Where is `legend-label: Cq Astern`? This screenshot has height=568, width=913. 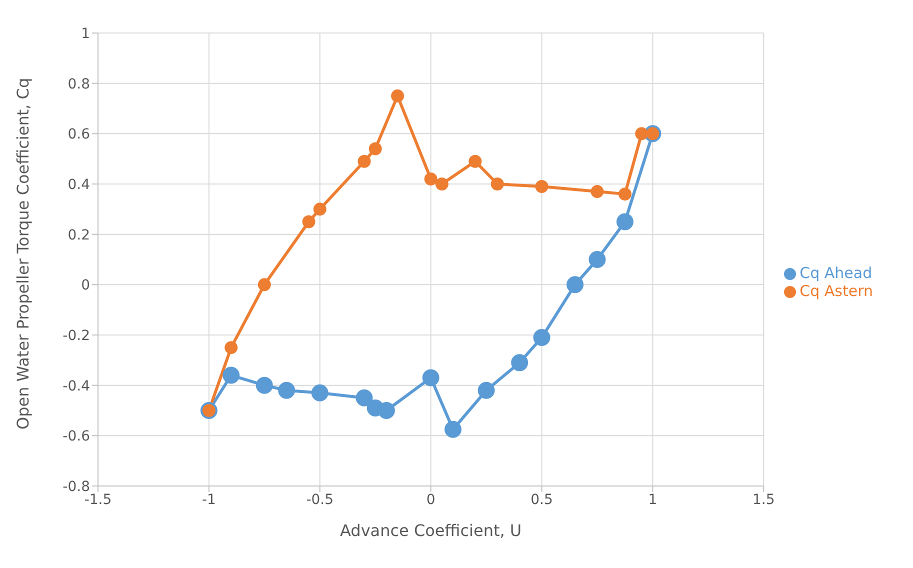
legend-label: Cq Astern is located at coordinates (836, 291).